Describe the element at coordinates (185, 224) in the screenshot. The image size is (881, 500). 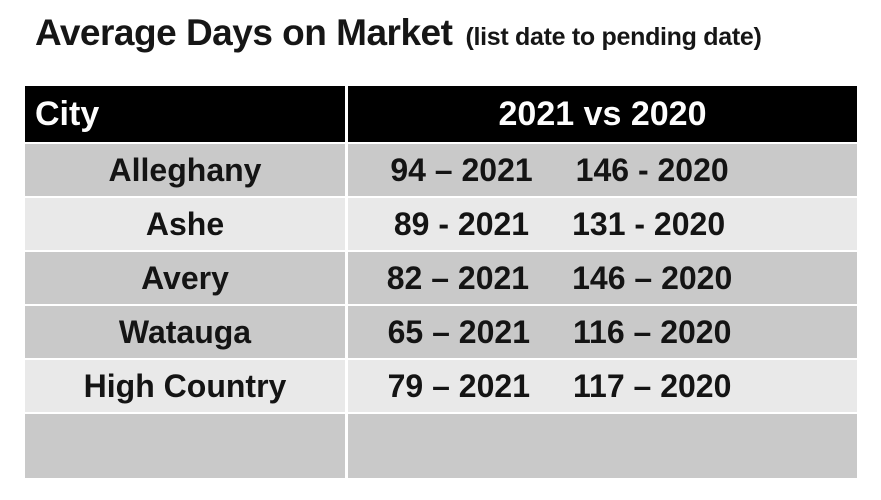
I see `city-cell: Ashe` at that location.